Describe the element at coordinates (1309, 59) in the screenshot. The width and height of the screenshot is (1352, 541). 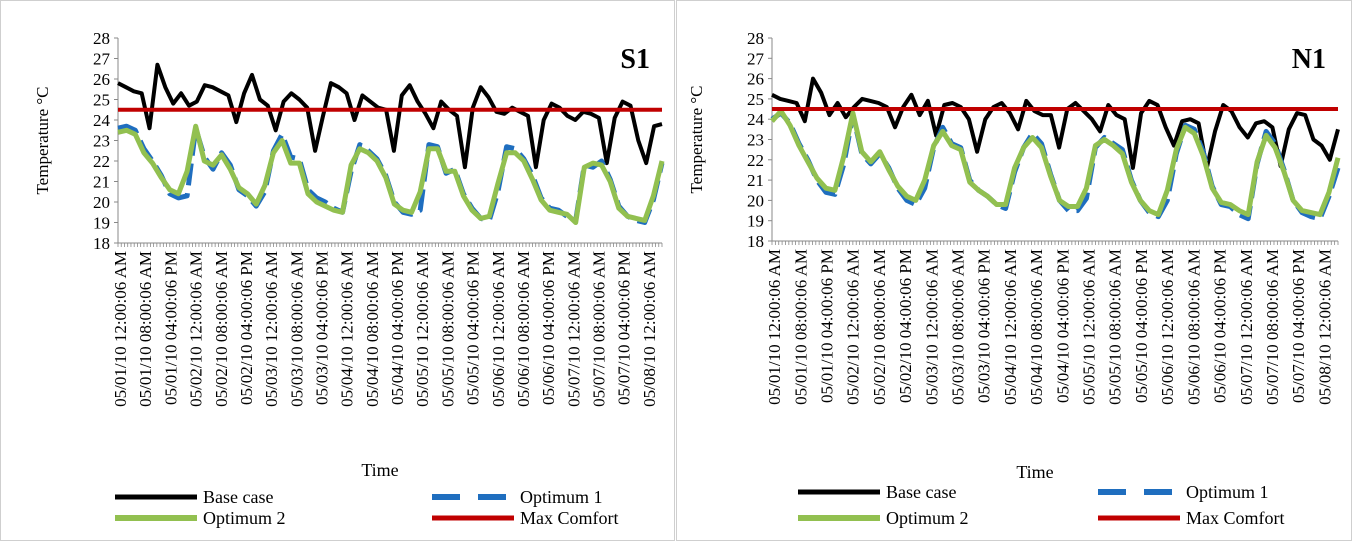
I see `chart-title: N1` at that location.